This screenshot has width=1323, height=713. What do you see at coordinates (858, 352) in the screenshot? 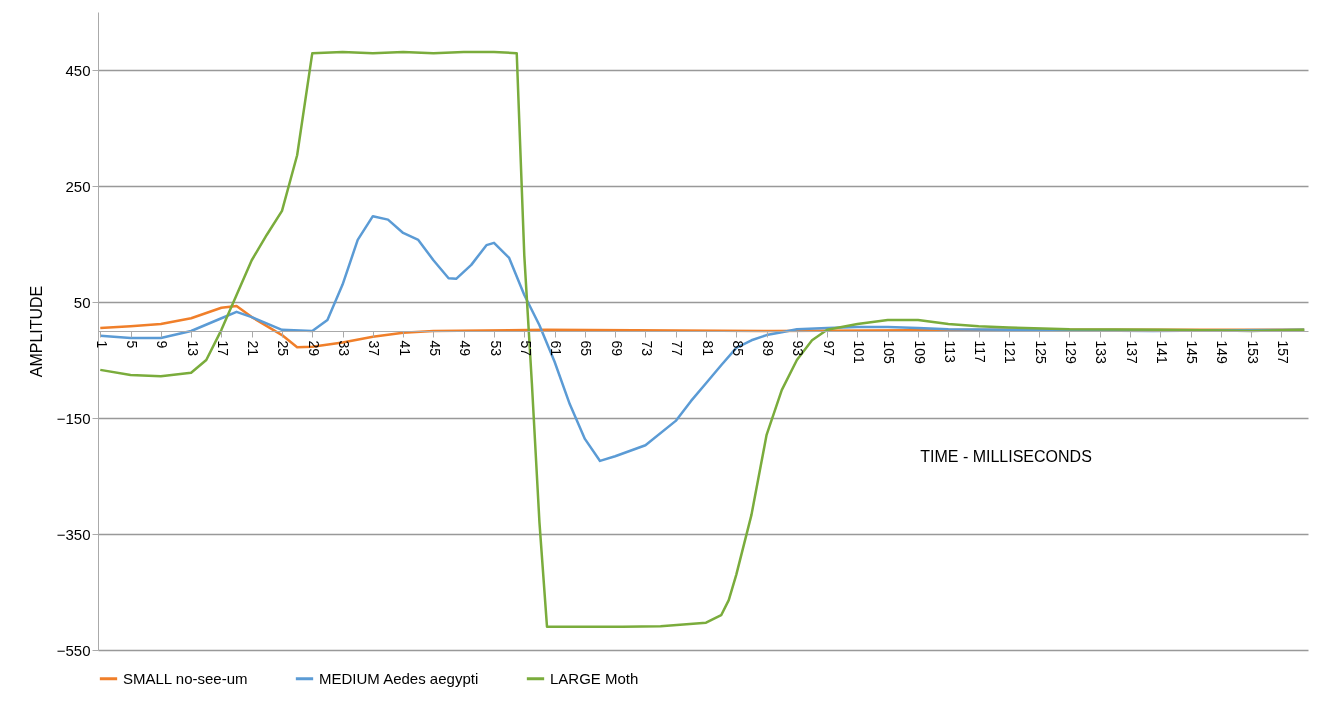
I see `x-tick-label: 101` at bounding box center [858, 352].